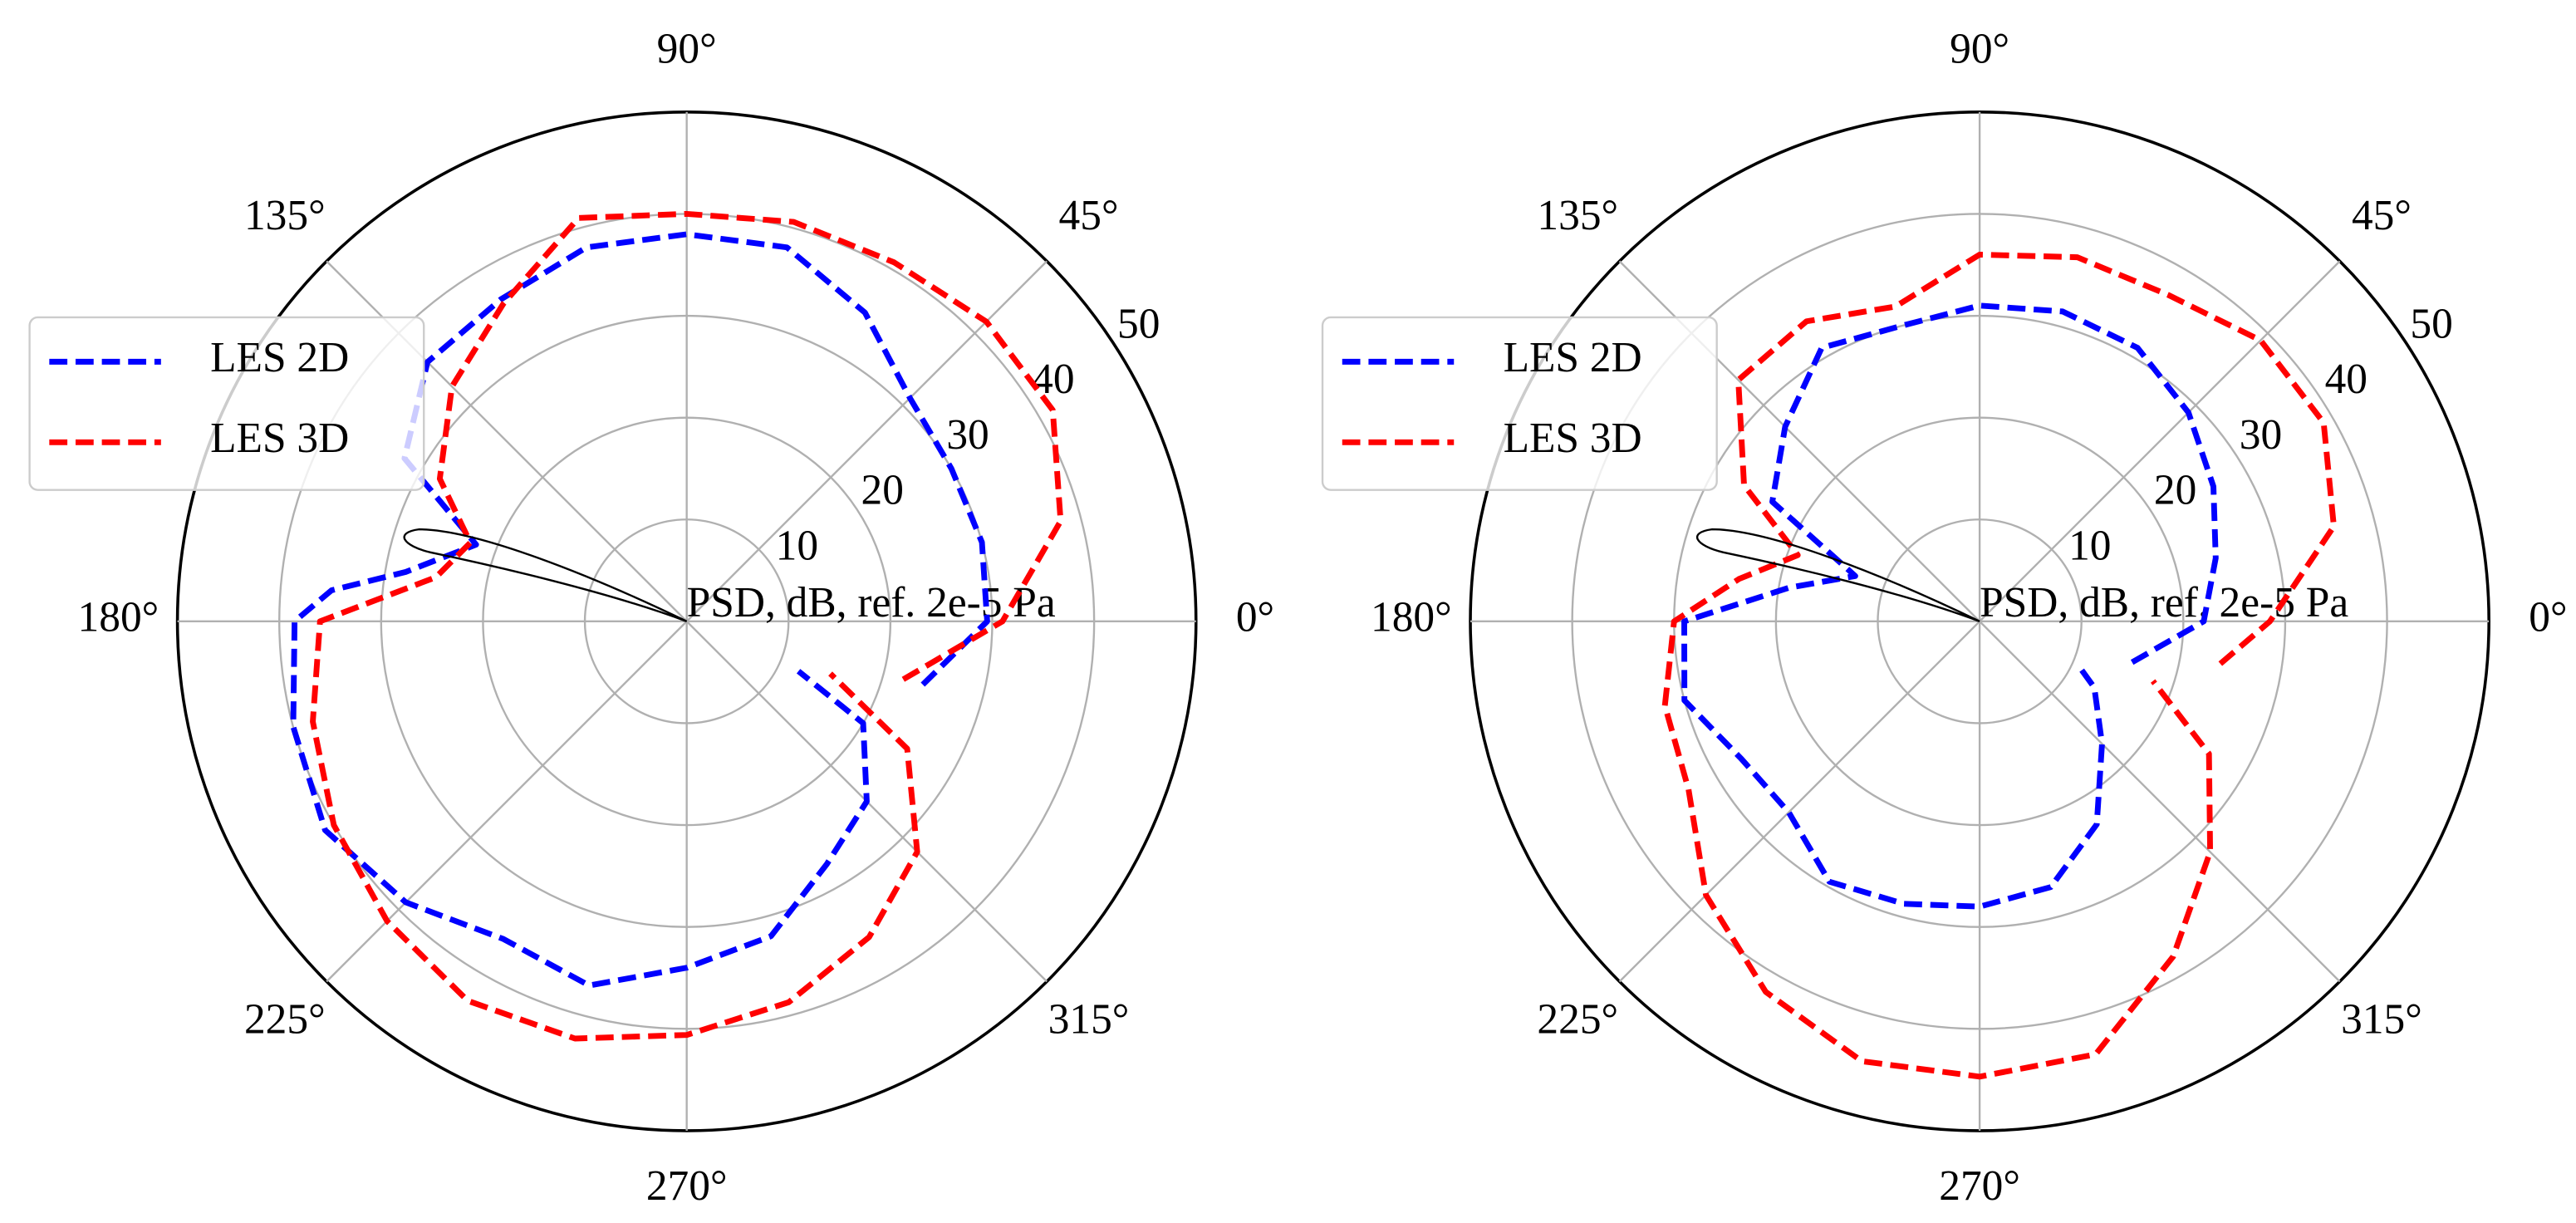 The height and width of the screenshot is (1223, 2576). I want to click on airfoil-left, so click(545, 575).